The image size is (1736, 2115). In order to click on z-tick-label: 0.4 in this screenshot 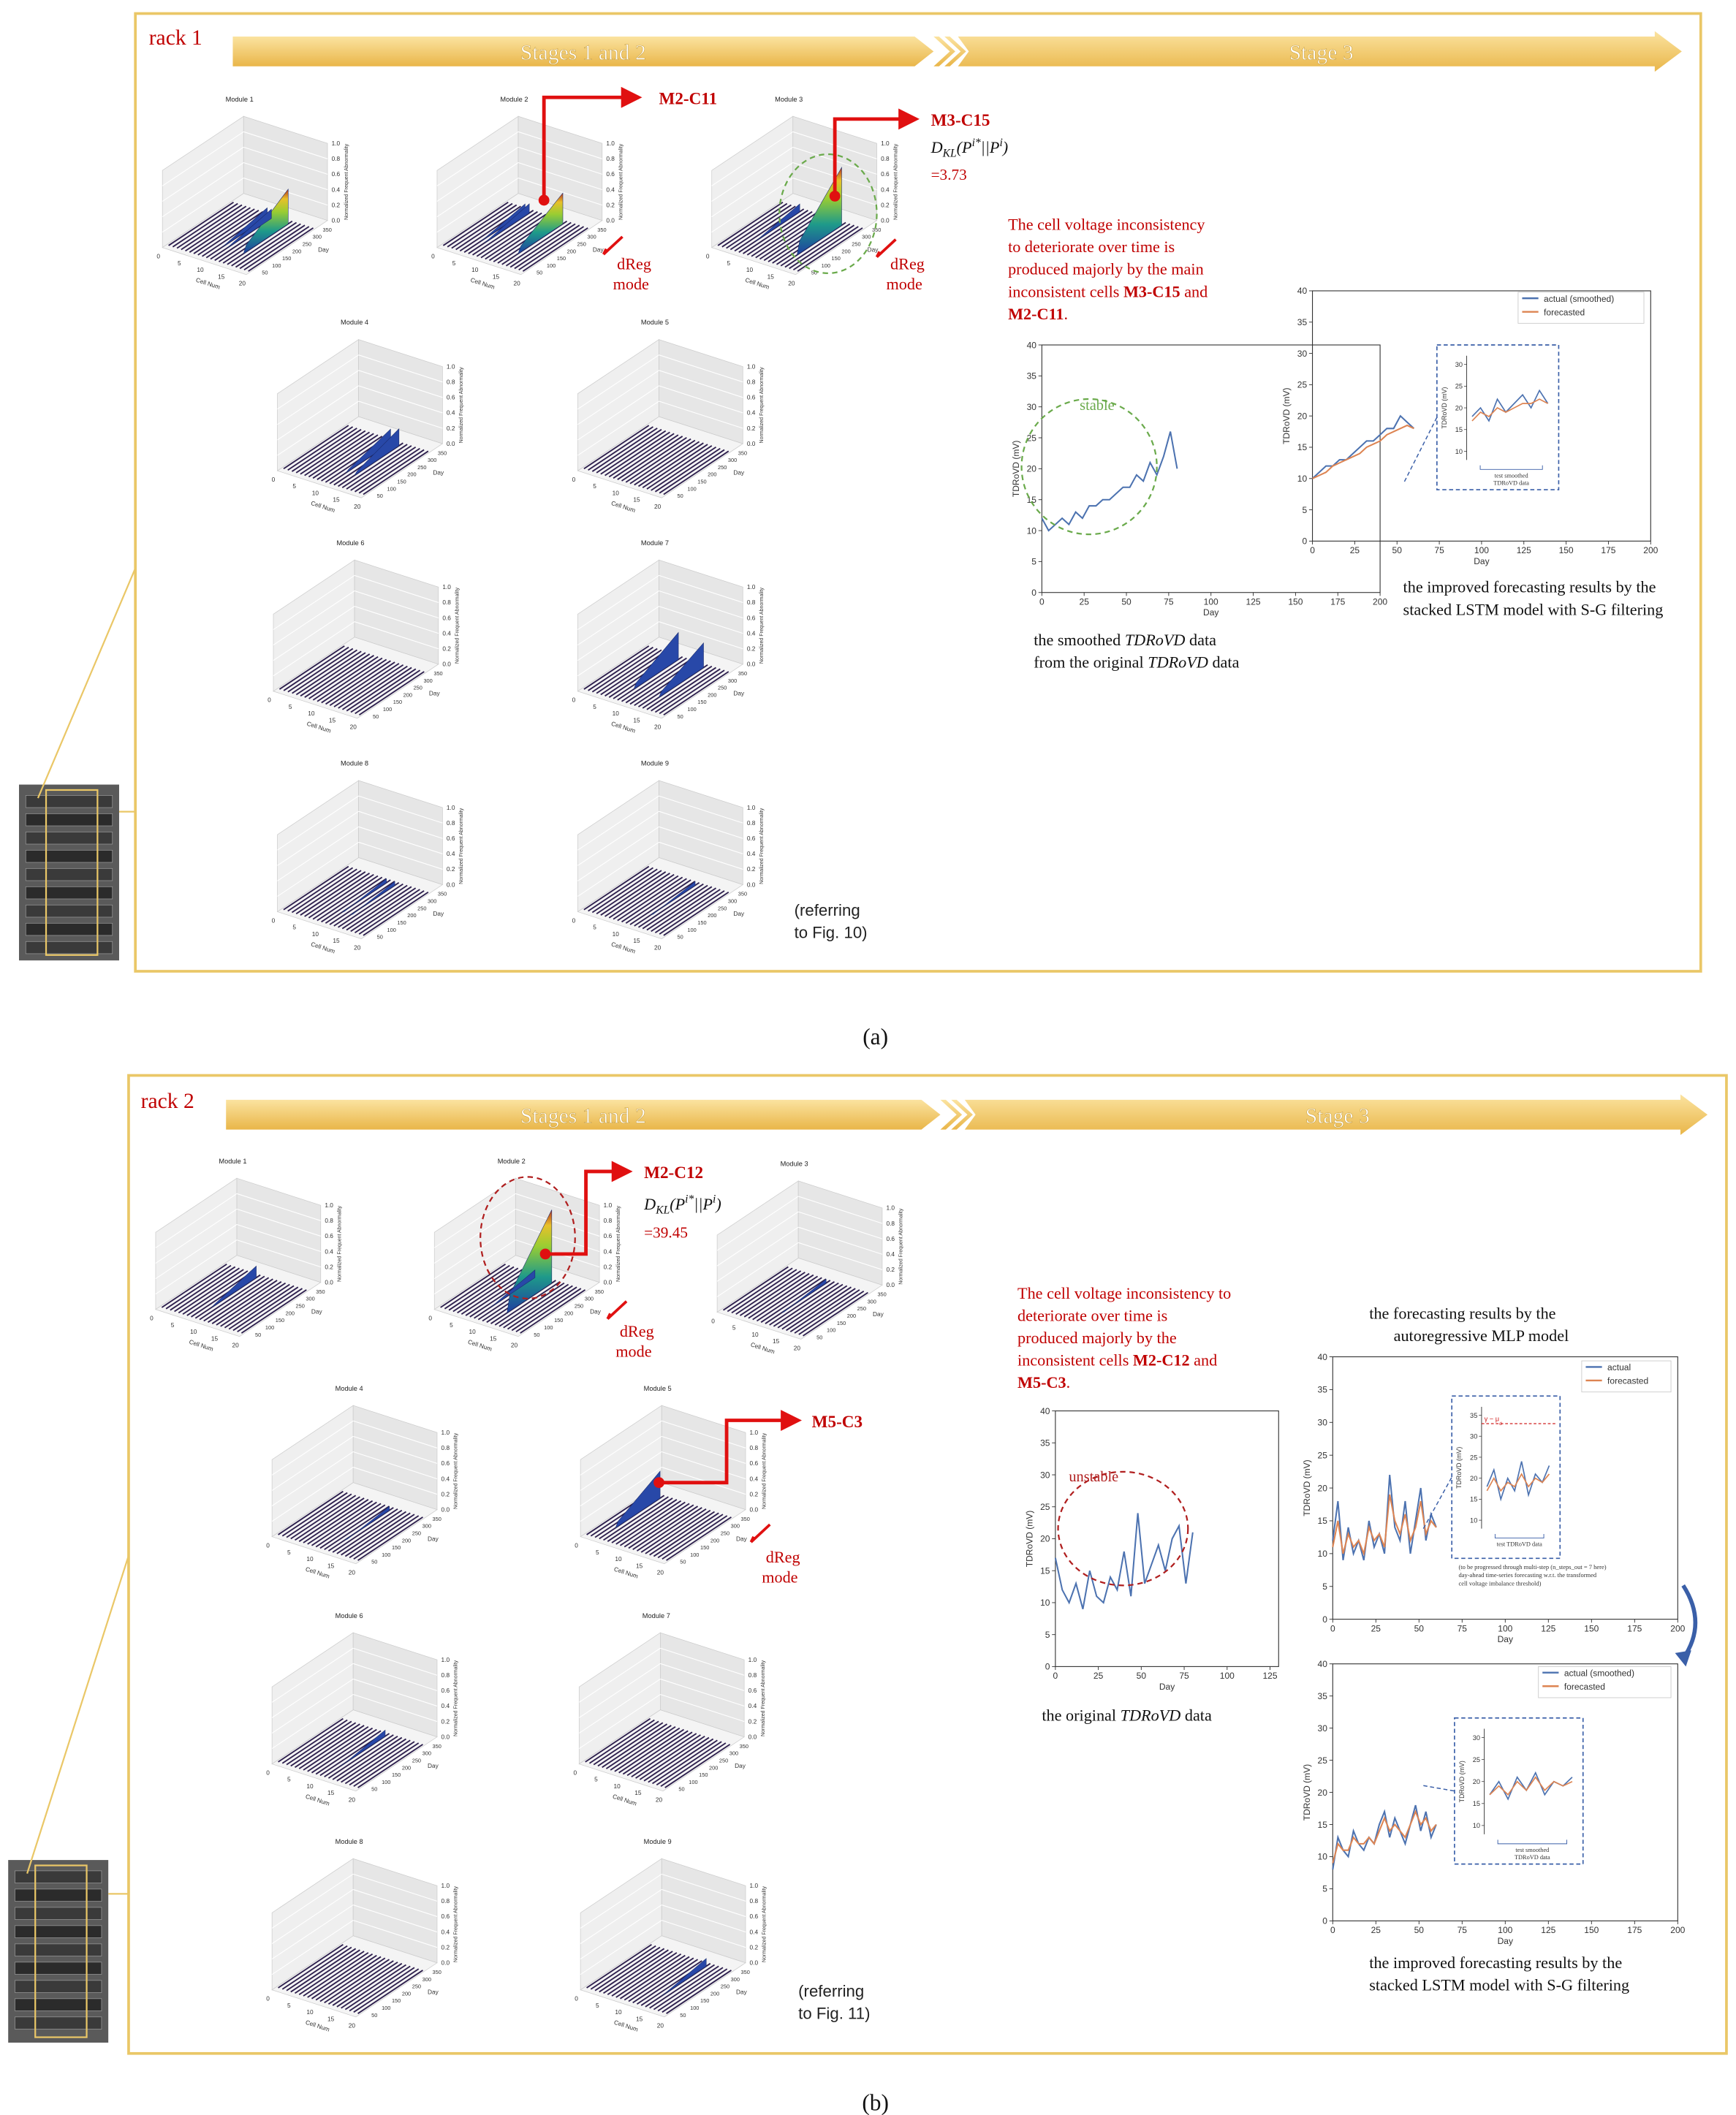, I will do `click(446, 1705)`.